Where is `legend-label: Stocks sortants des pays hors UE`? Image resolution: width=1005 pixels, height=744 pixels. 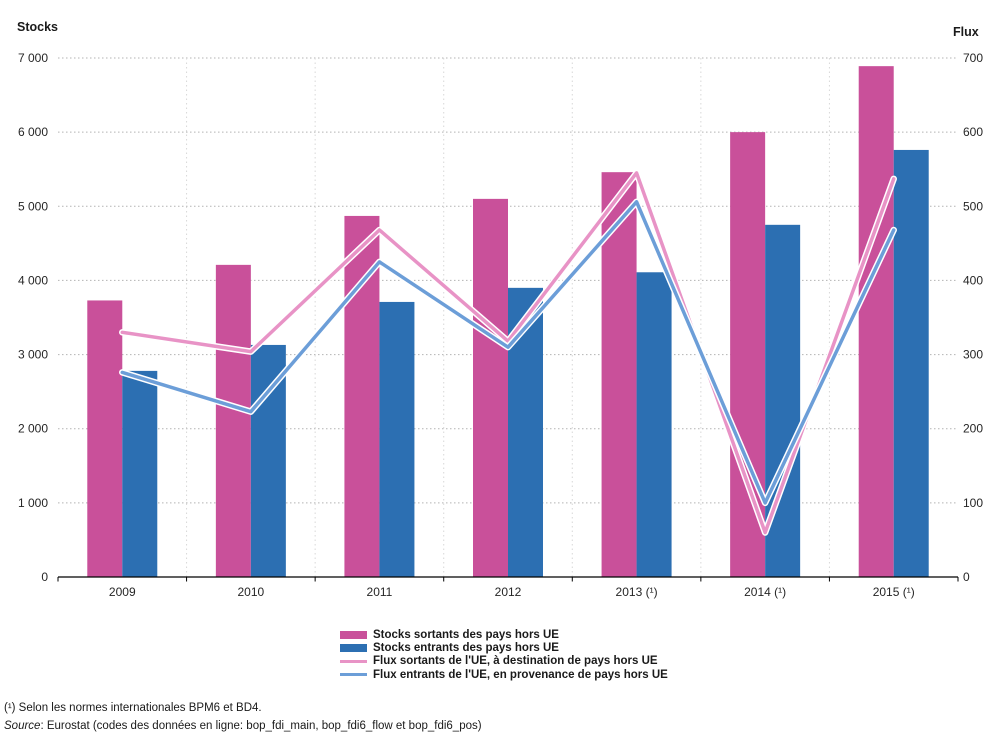 legend-label: Stocks sortants des pays hors UE is located at coordinates (466, 634).